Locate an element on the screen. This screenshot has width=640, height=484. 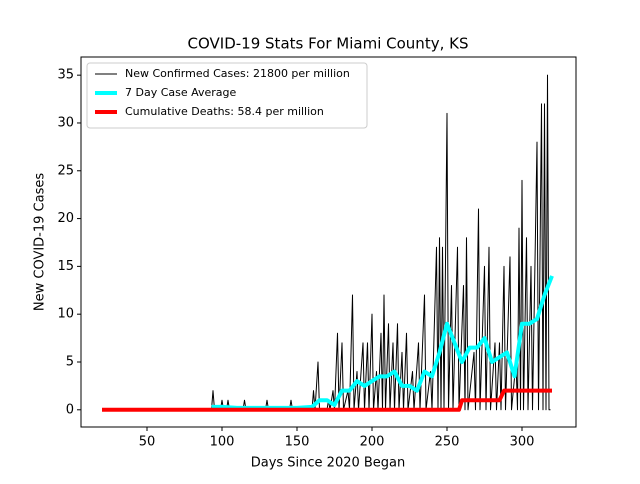
x-tick-label: 50 is located at coordinates (147, 442).